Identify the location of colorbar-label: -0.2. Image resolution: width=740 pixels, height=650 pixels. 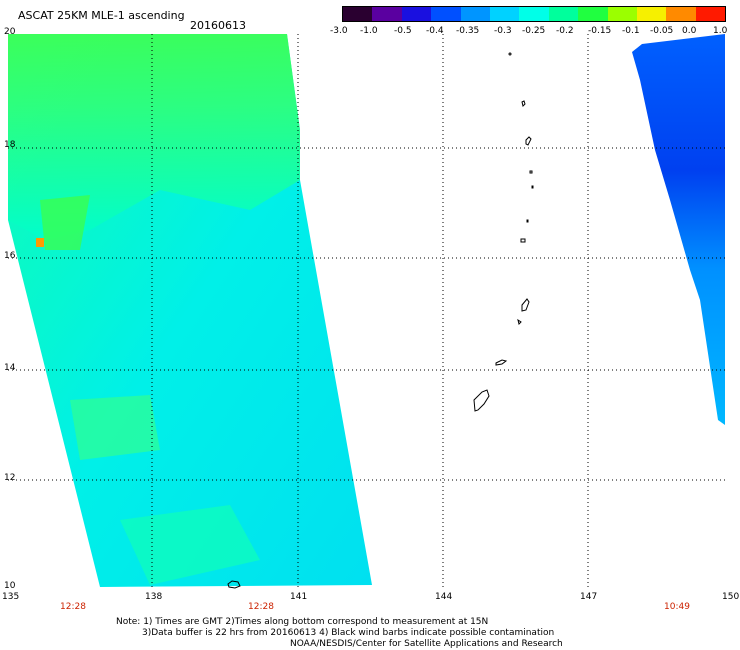
(565, 31).